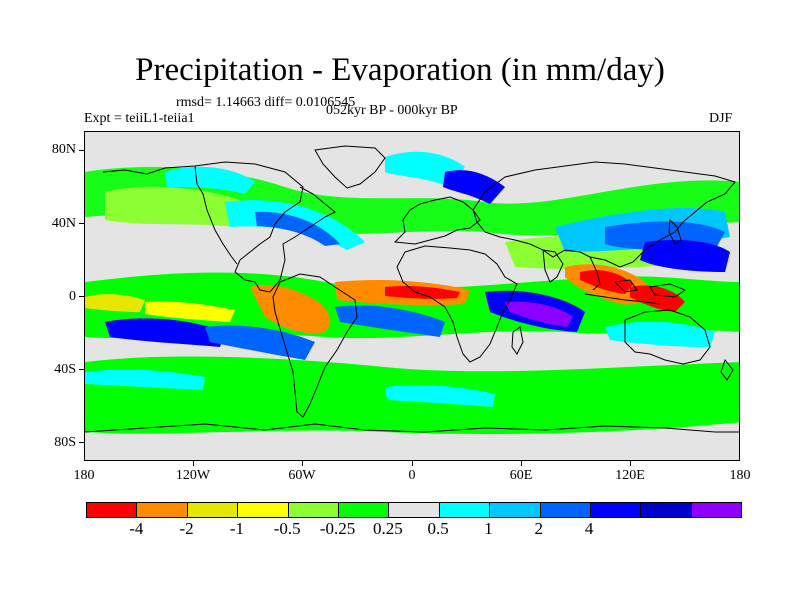 The height and width of the screenshot is (600, 800). Describe the element at coordinates (65, 442) in the screenshot. I see `y-label-80s: 80S` at that location.